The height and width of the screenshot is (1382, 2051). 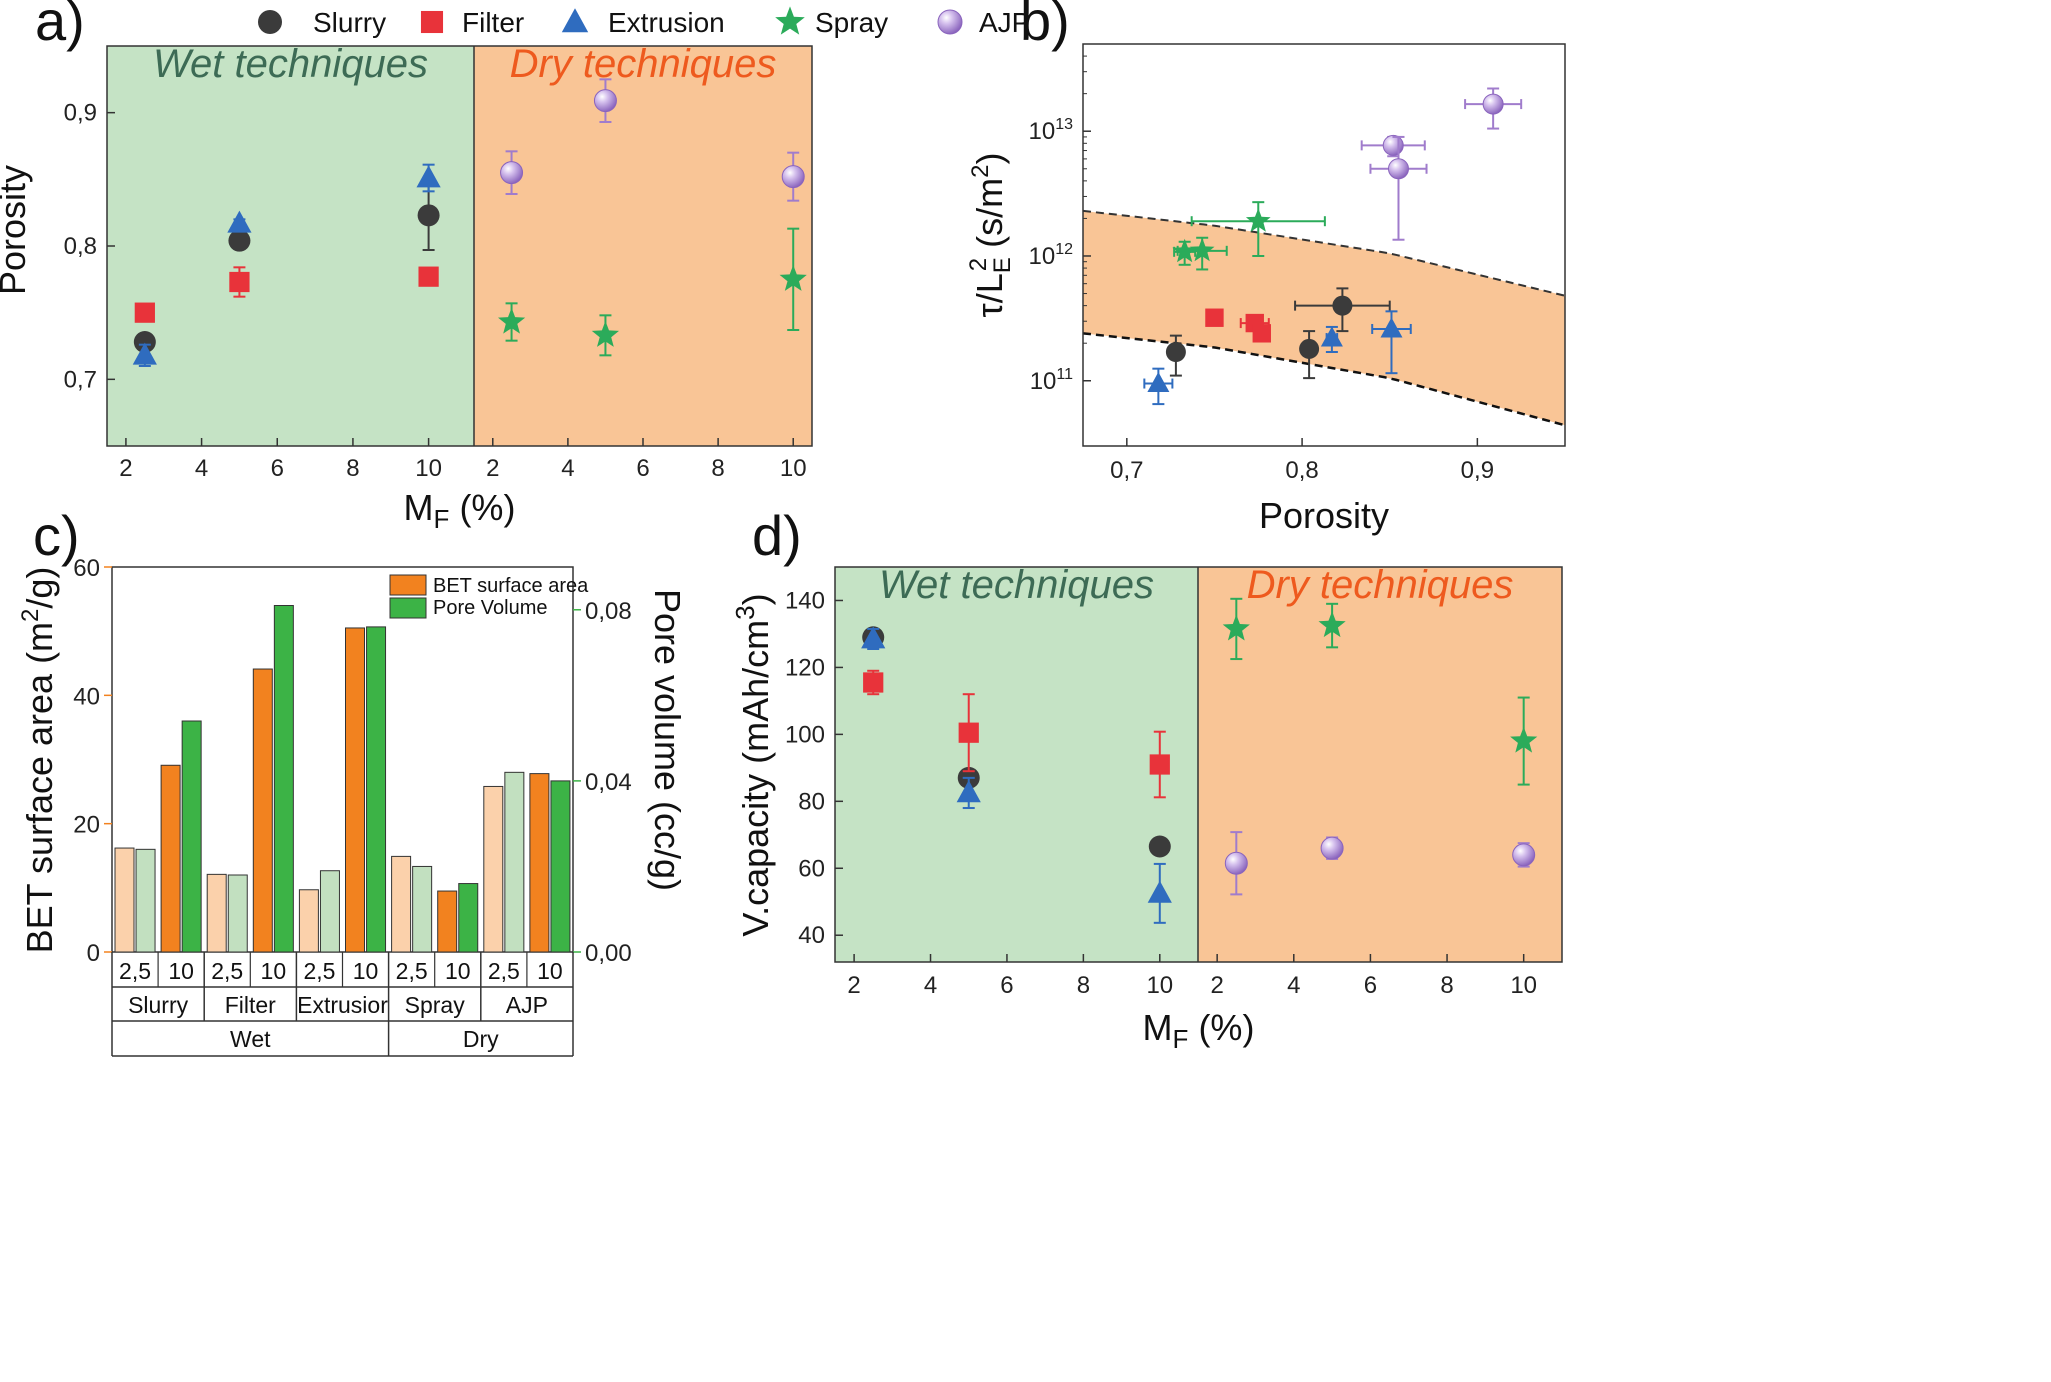 What do you see at coordinates (666, 22) in the screenshot?
I see `extrusion-legend-label: Extrusion` at bounding box center [666, 22].